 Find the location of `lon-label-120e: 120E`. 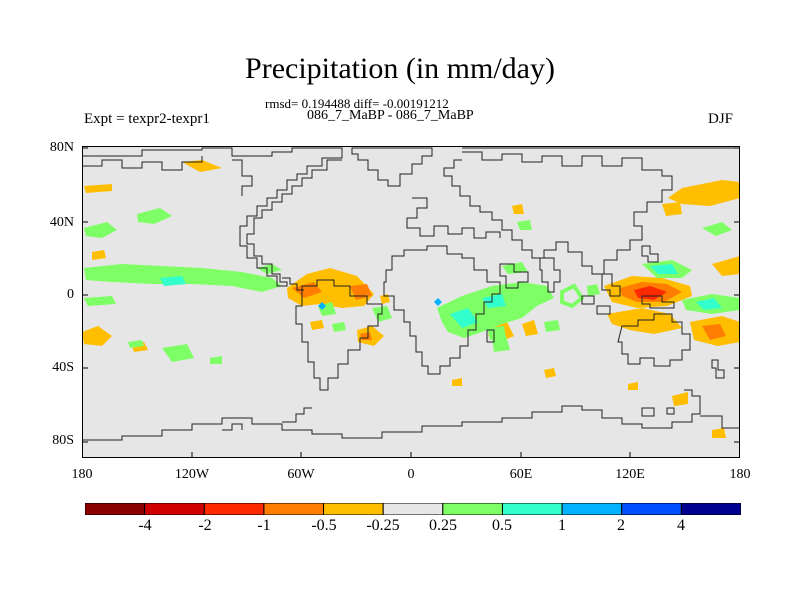

lon-label-120e: 120E is located at coordinates (630, 474).